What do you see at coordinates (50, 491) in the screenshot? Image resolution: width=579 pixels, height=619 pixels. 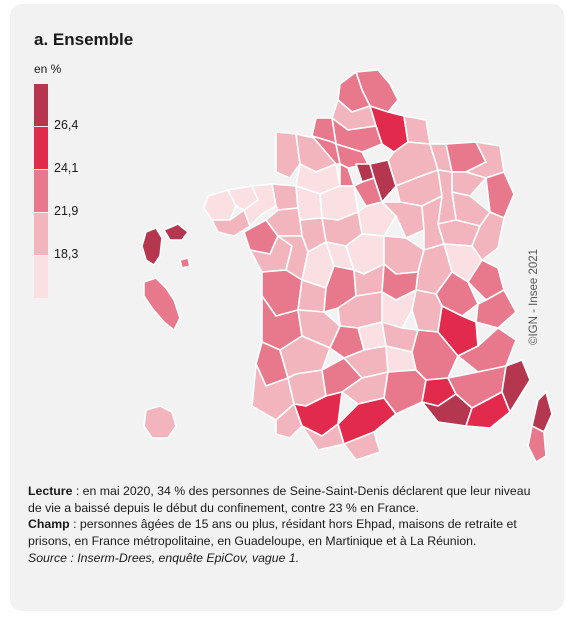 I see `note-lecture-label: Lecture` at bounding box center [50, 491].